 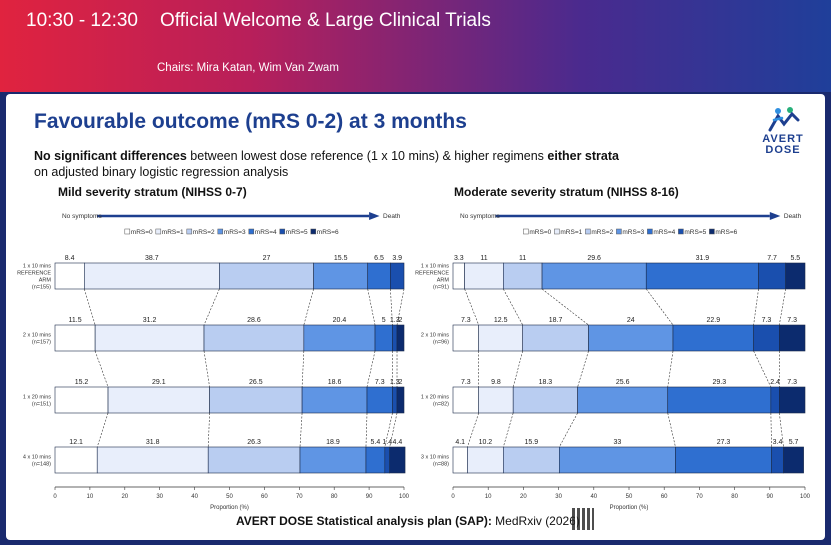 I want to click on data-label: 5.7, so click(x=794, y=442).